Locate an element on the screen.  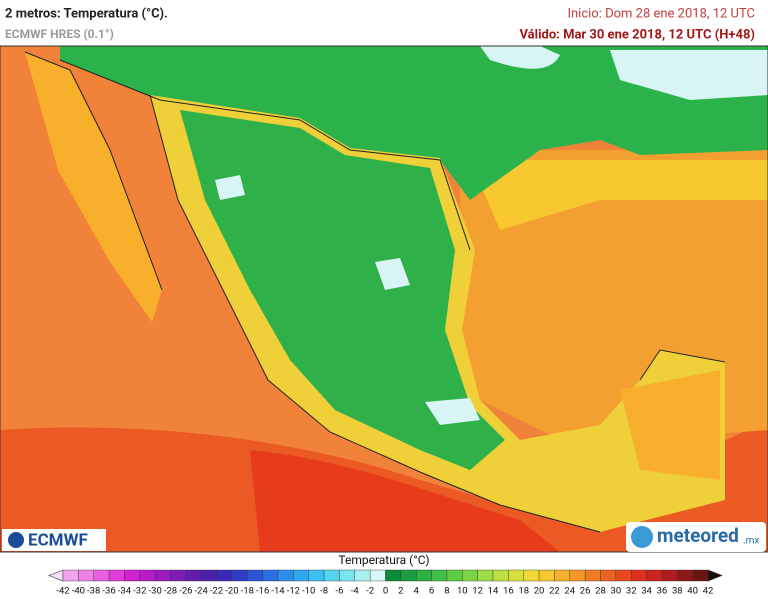
colorbar-tick-label: -28 is located at coordinates (170, 591).